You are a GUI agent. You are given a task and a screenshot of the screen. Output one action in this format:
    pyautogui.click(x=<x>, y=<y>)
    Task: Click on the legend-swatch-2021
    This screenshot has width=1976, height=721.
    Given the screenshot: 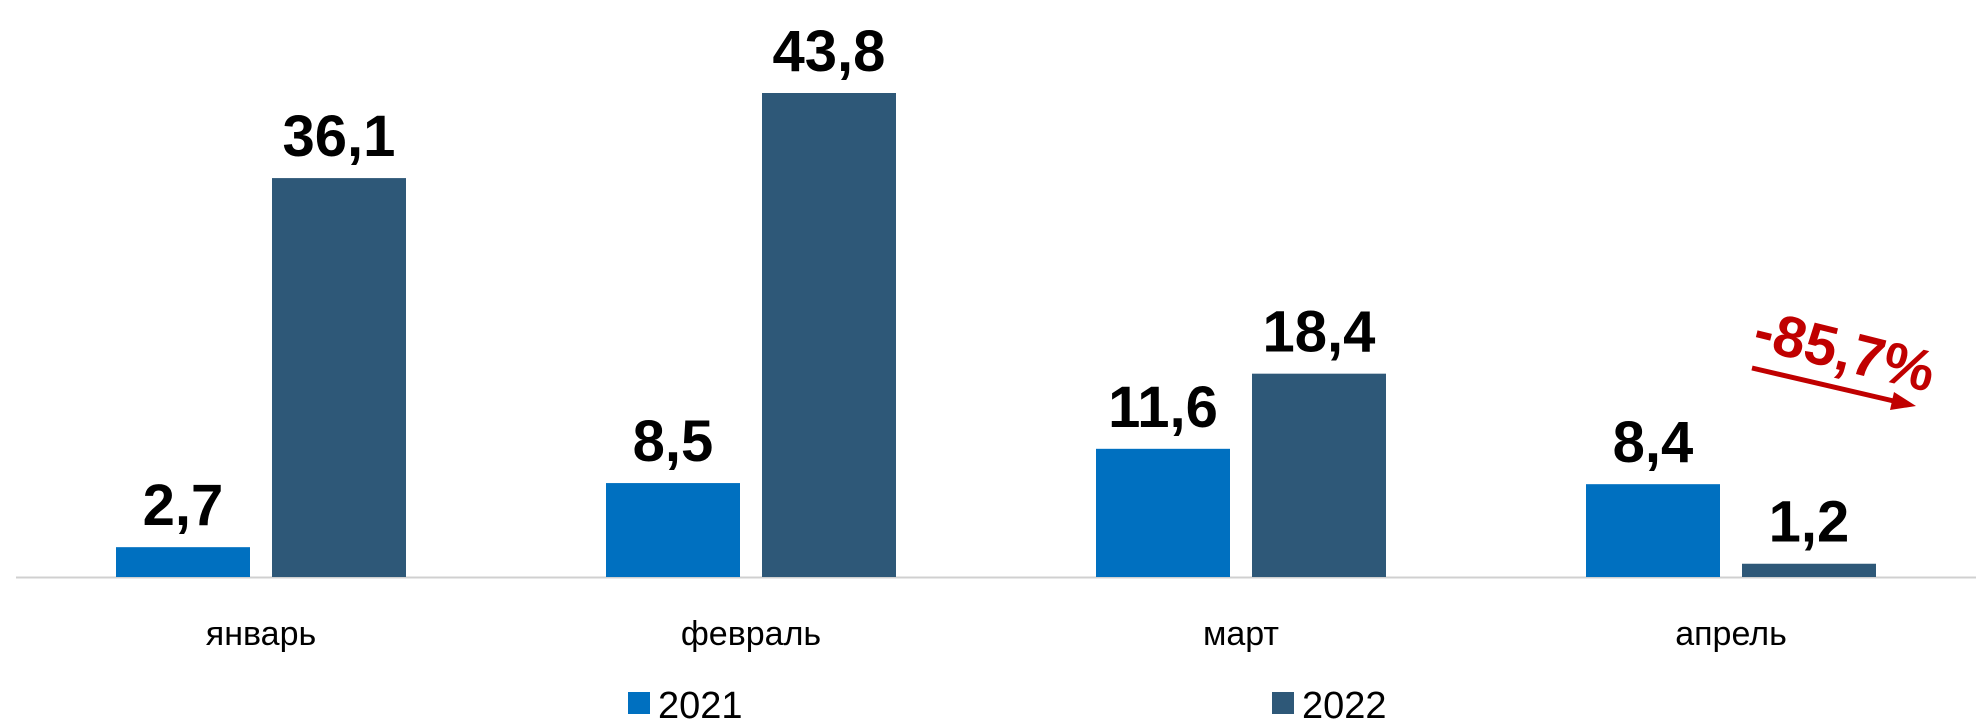 What is the action you would take?
    pyautogui.click(x=639, y=703)
    